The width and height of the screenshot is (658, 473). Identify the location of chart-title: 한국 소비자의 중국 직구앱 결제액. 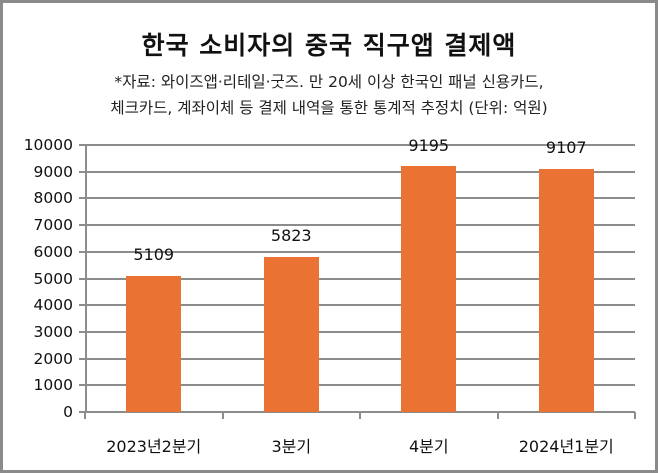
(329, 45).